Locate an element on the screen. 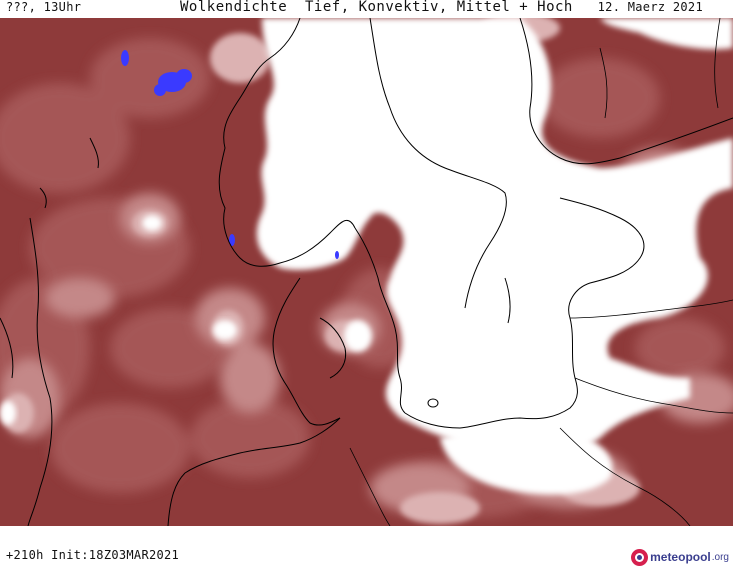 The width and height of the screenshot is (733, 568). logo-name: meteopool is located at coordinates (680, 557).